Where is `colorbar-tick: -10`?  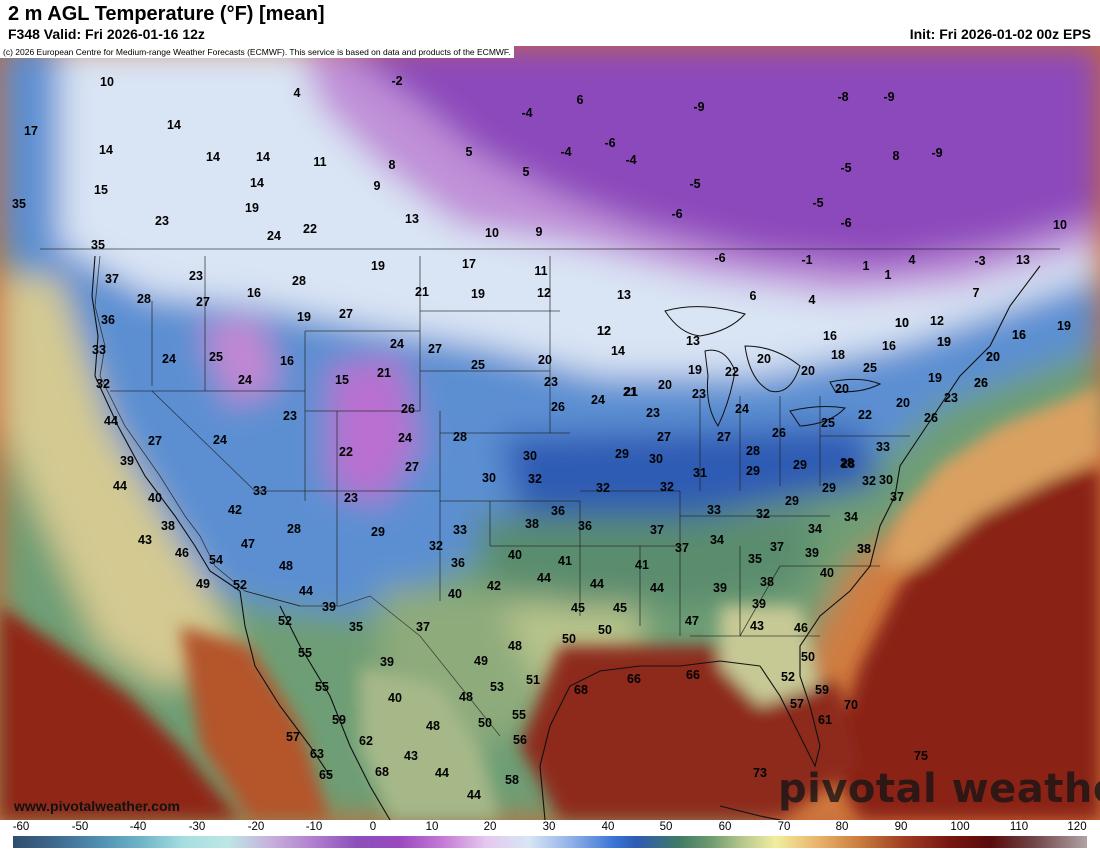 colorbar-tick: -10 is located at coordinates (314, 827).